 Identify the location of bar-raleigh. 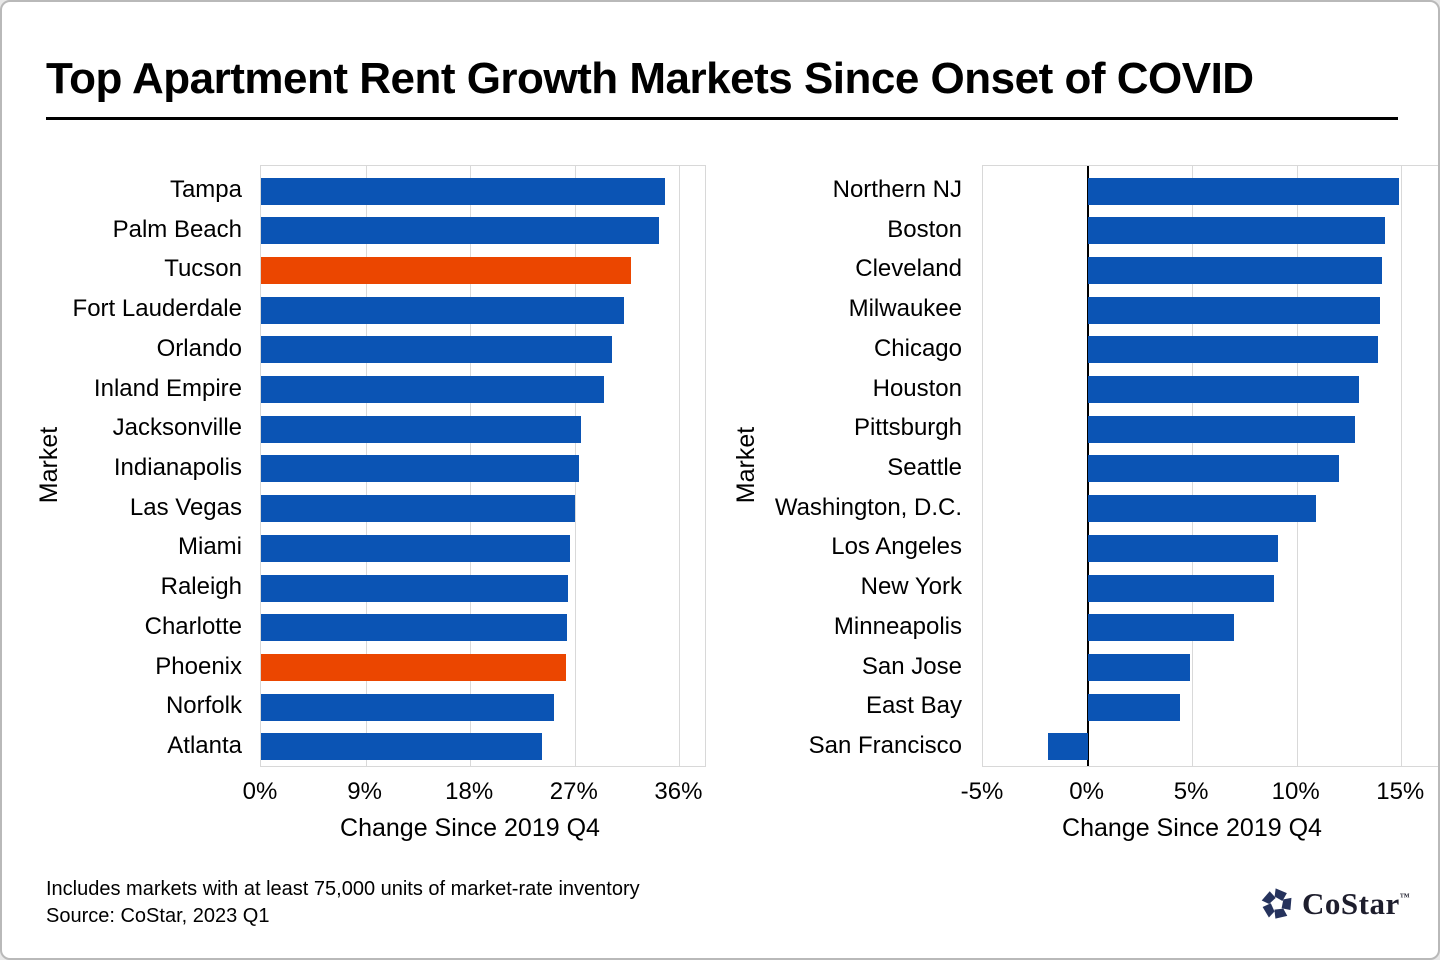
(414, 588).